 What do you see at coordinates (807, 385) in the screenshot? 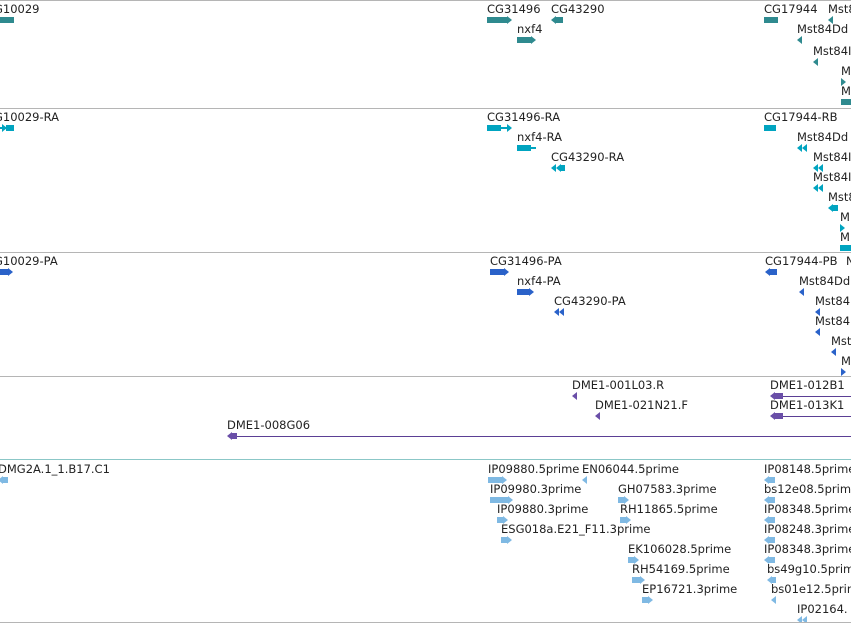
I see `feature-label: DME1-012B1` at bounding box center [807, 385].